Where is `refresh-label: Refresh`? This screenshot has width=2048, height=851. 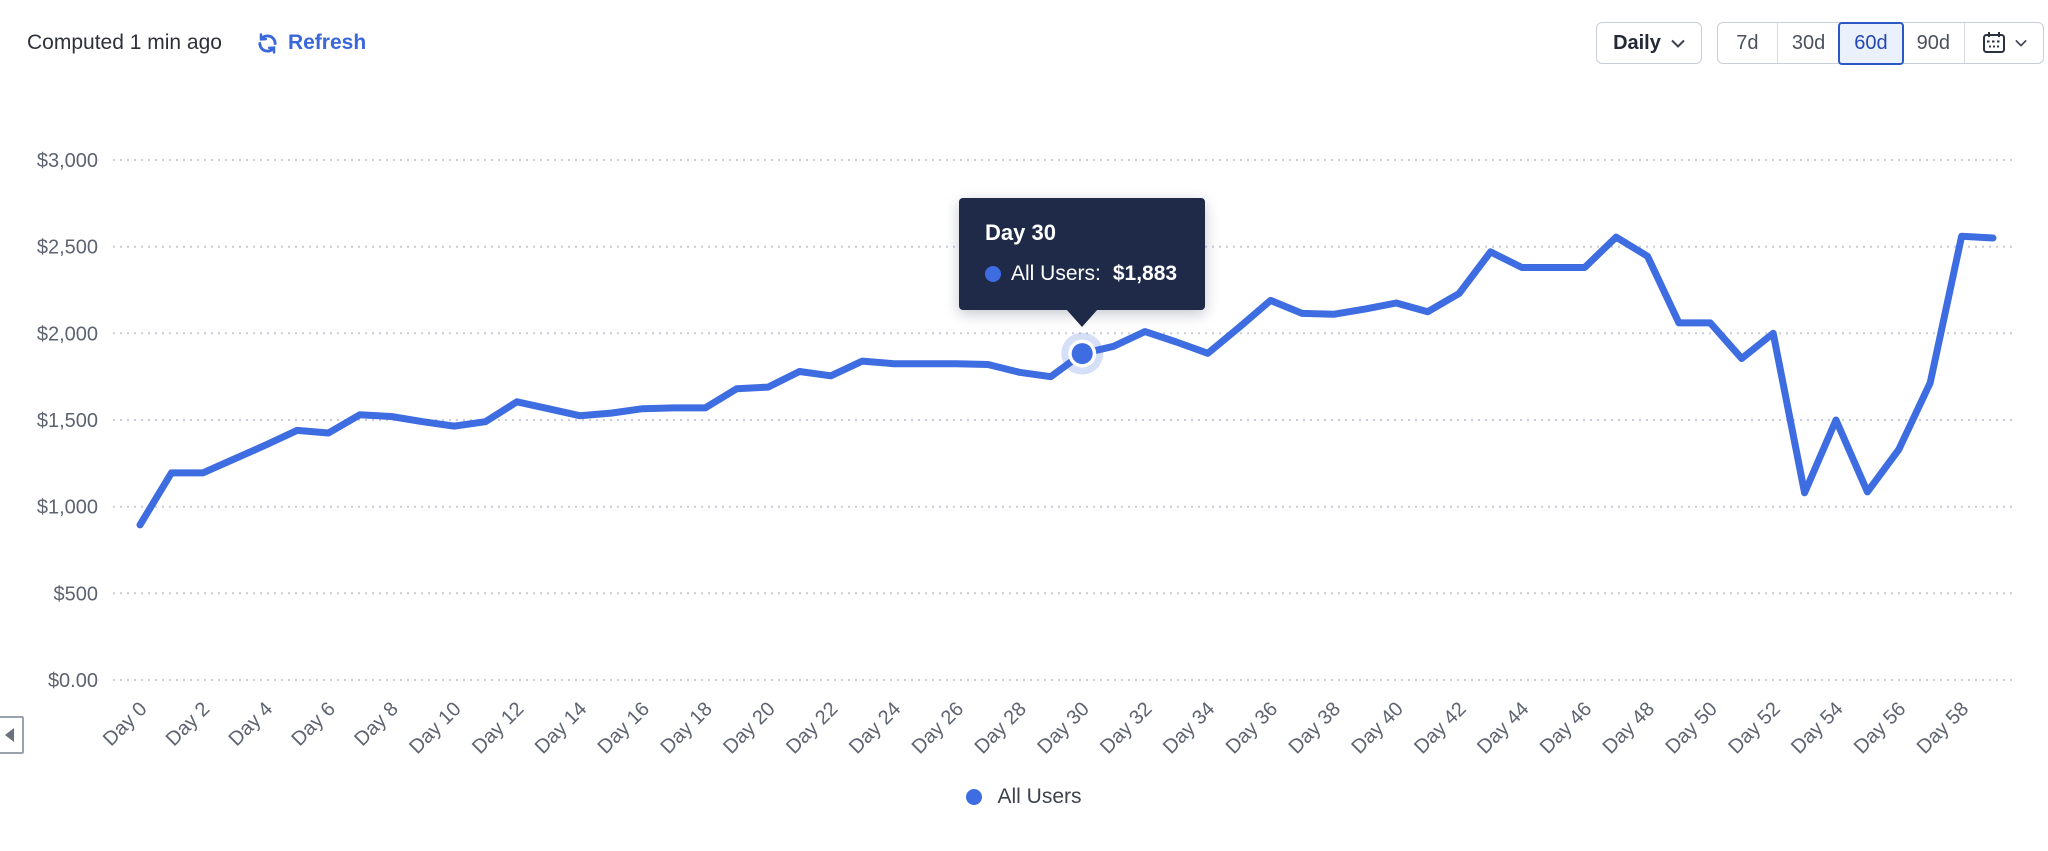 refresh-label: Refresh is located at coordinates (327, 42).